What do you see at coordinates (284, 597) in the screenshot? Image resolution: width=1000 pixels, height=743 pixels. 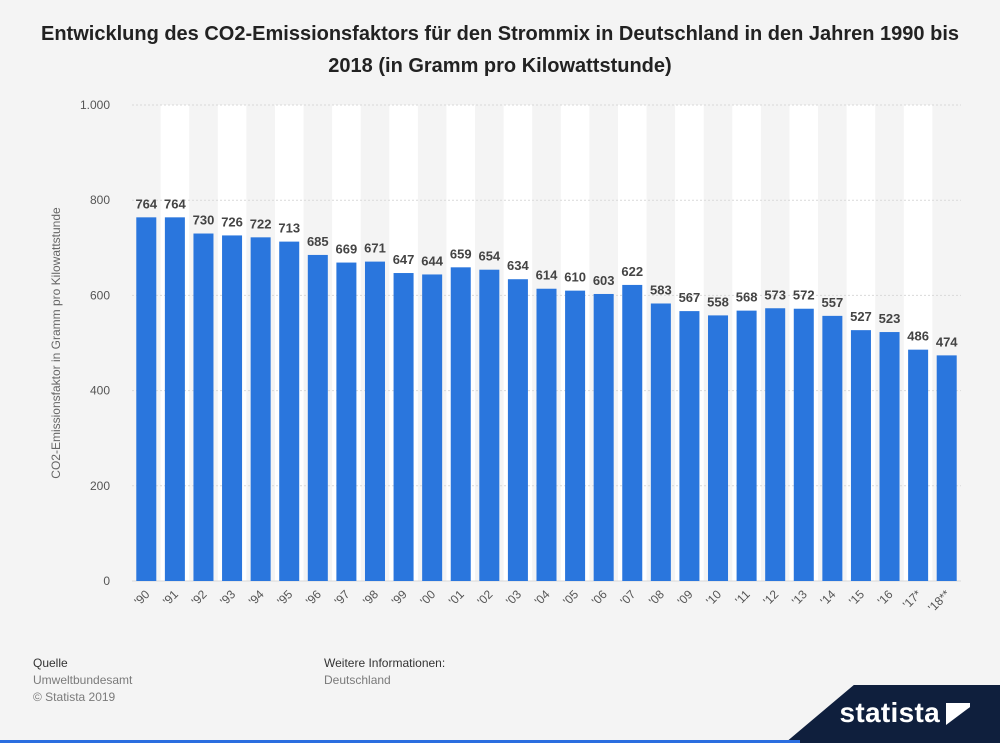 I see `x-tick-label: '95` at bounding box center [284, 597].